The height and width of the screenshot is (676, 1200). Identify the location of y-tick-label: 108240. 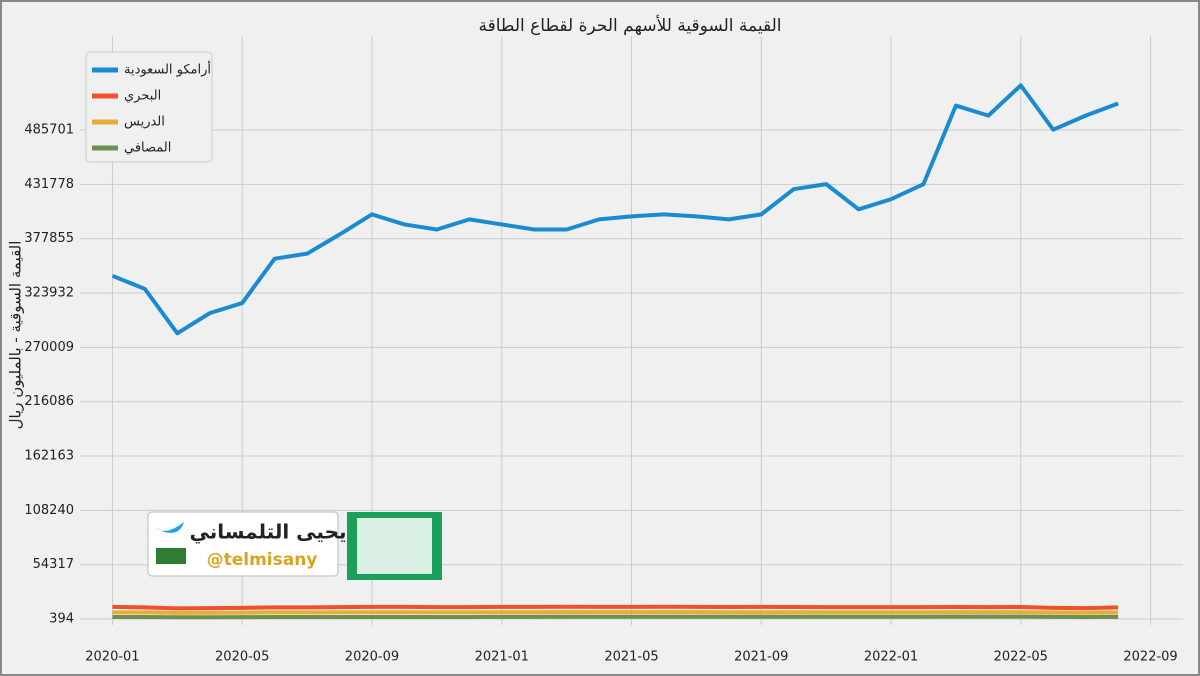
(49, 510).